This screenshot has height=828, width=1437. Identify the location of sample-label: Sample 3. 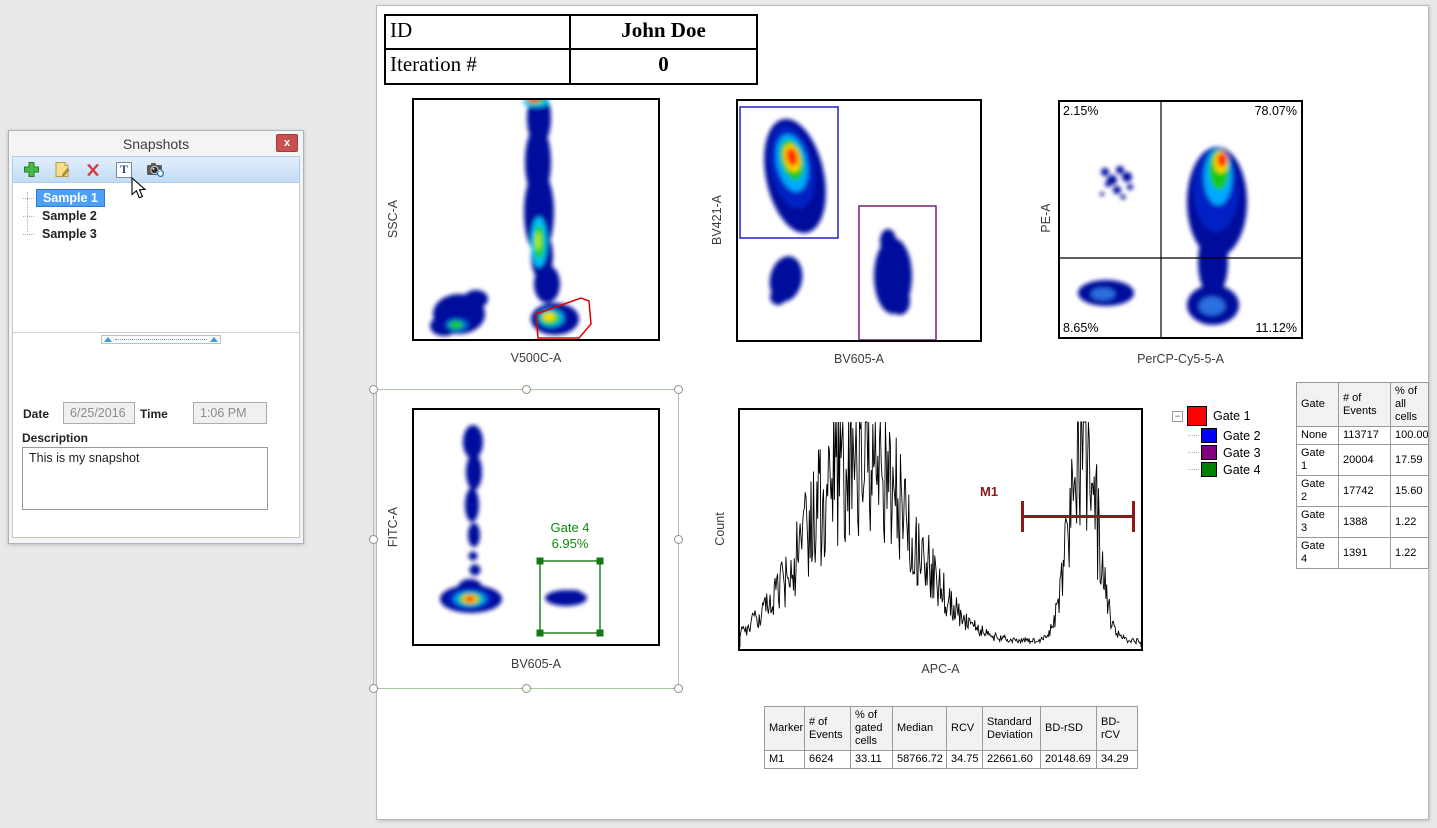
(69, 234).